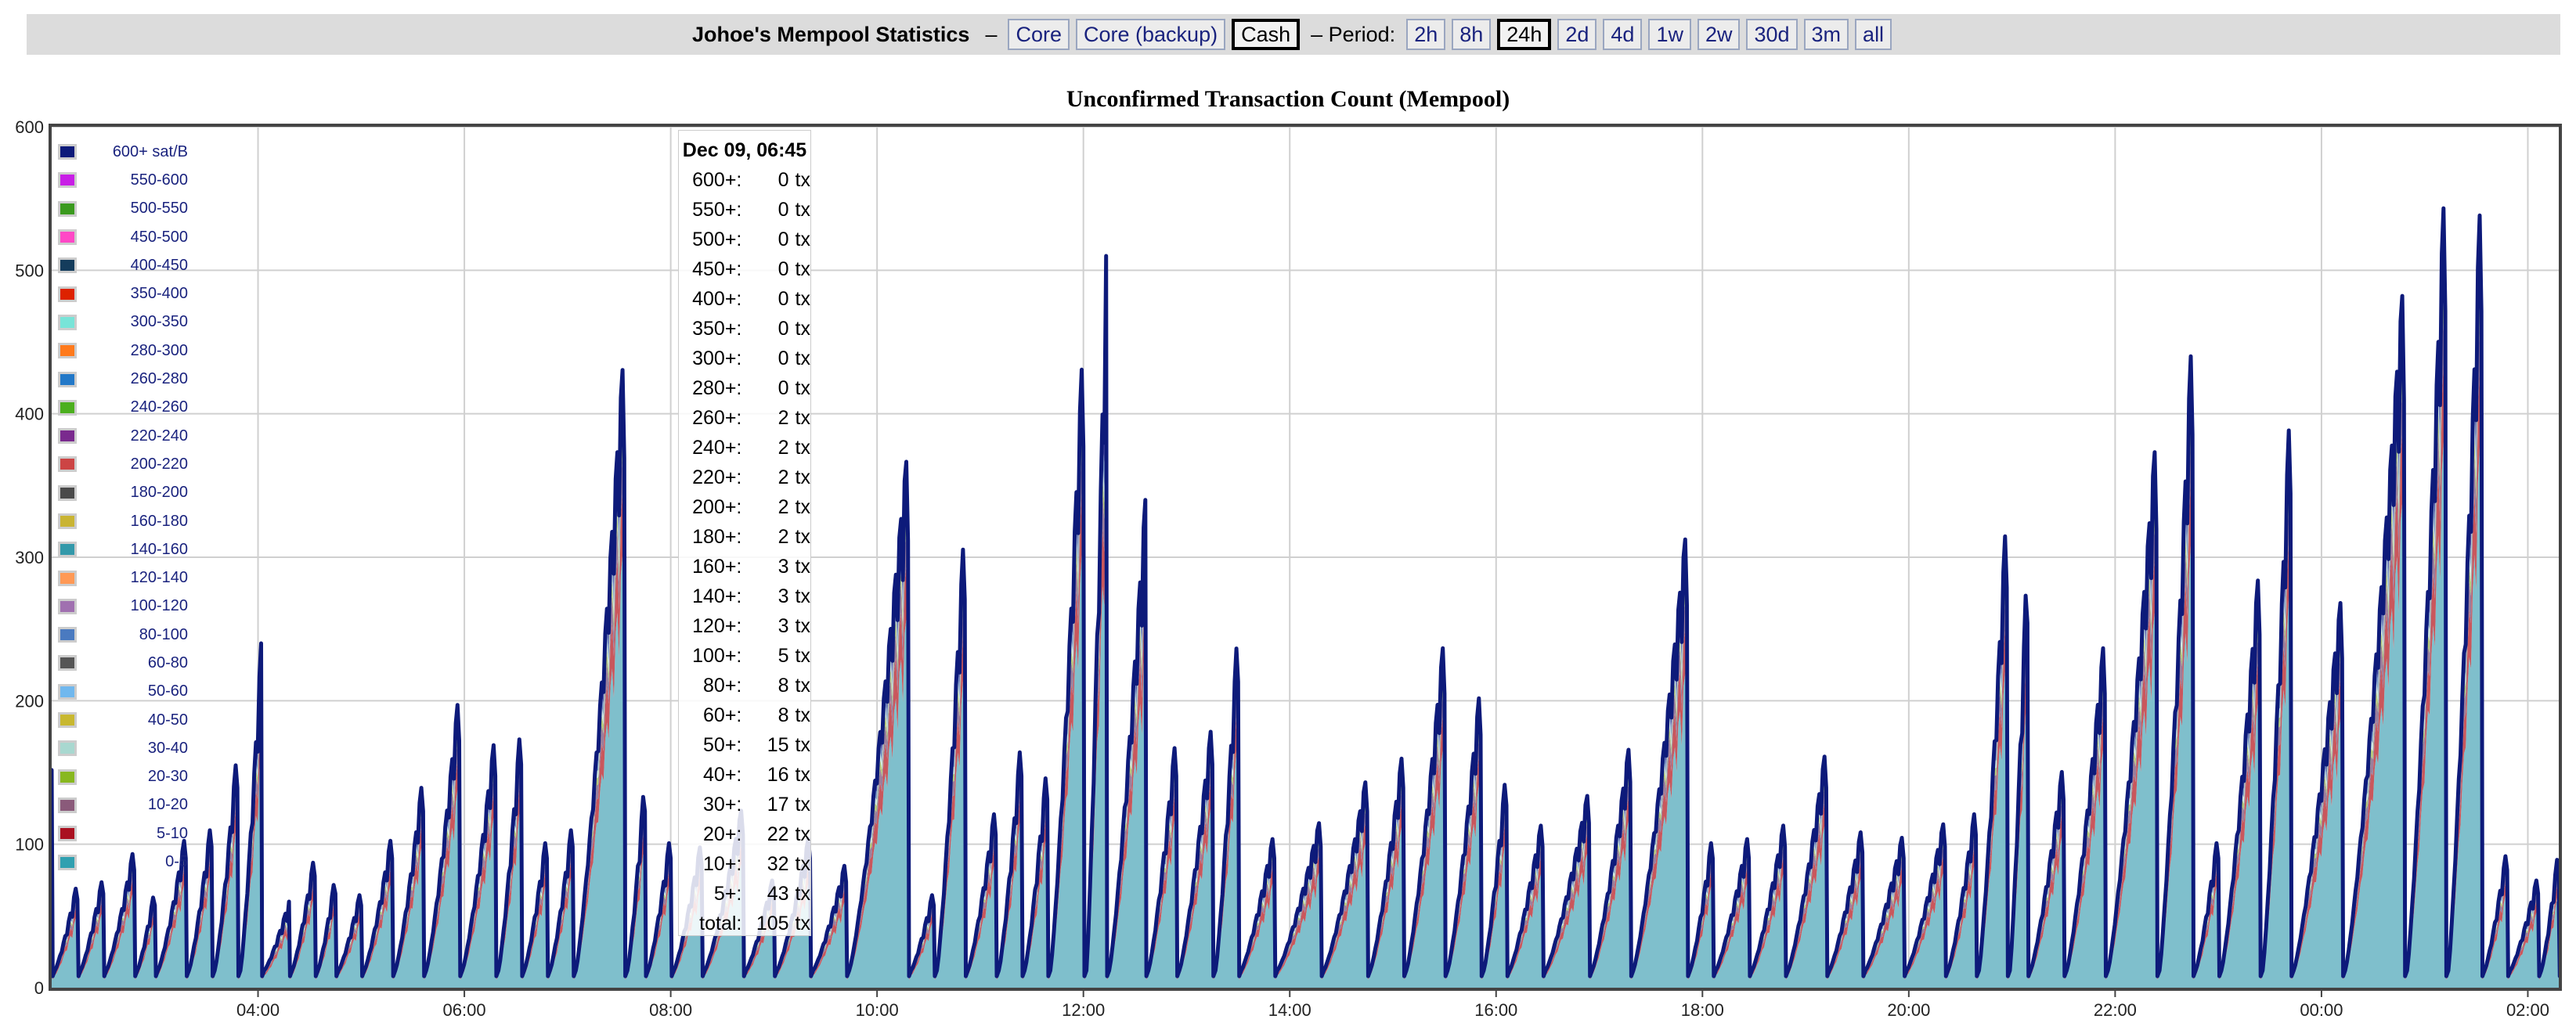 This screenshot has width=2576, height=1019. Describe the element at coordinates (717, 418) in the screenshot. I see `tooltip-key: 260+:` at that location.